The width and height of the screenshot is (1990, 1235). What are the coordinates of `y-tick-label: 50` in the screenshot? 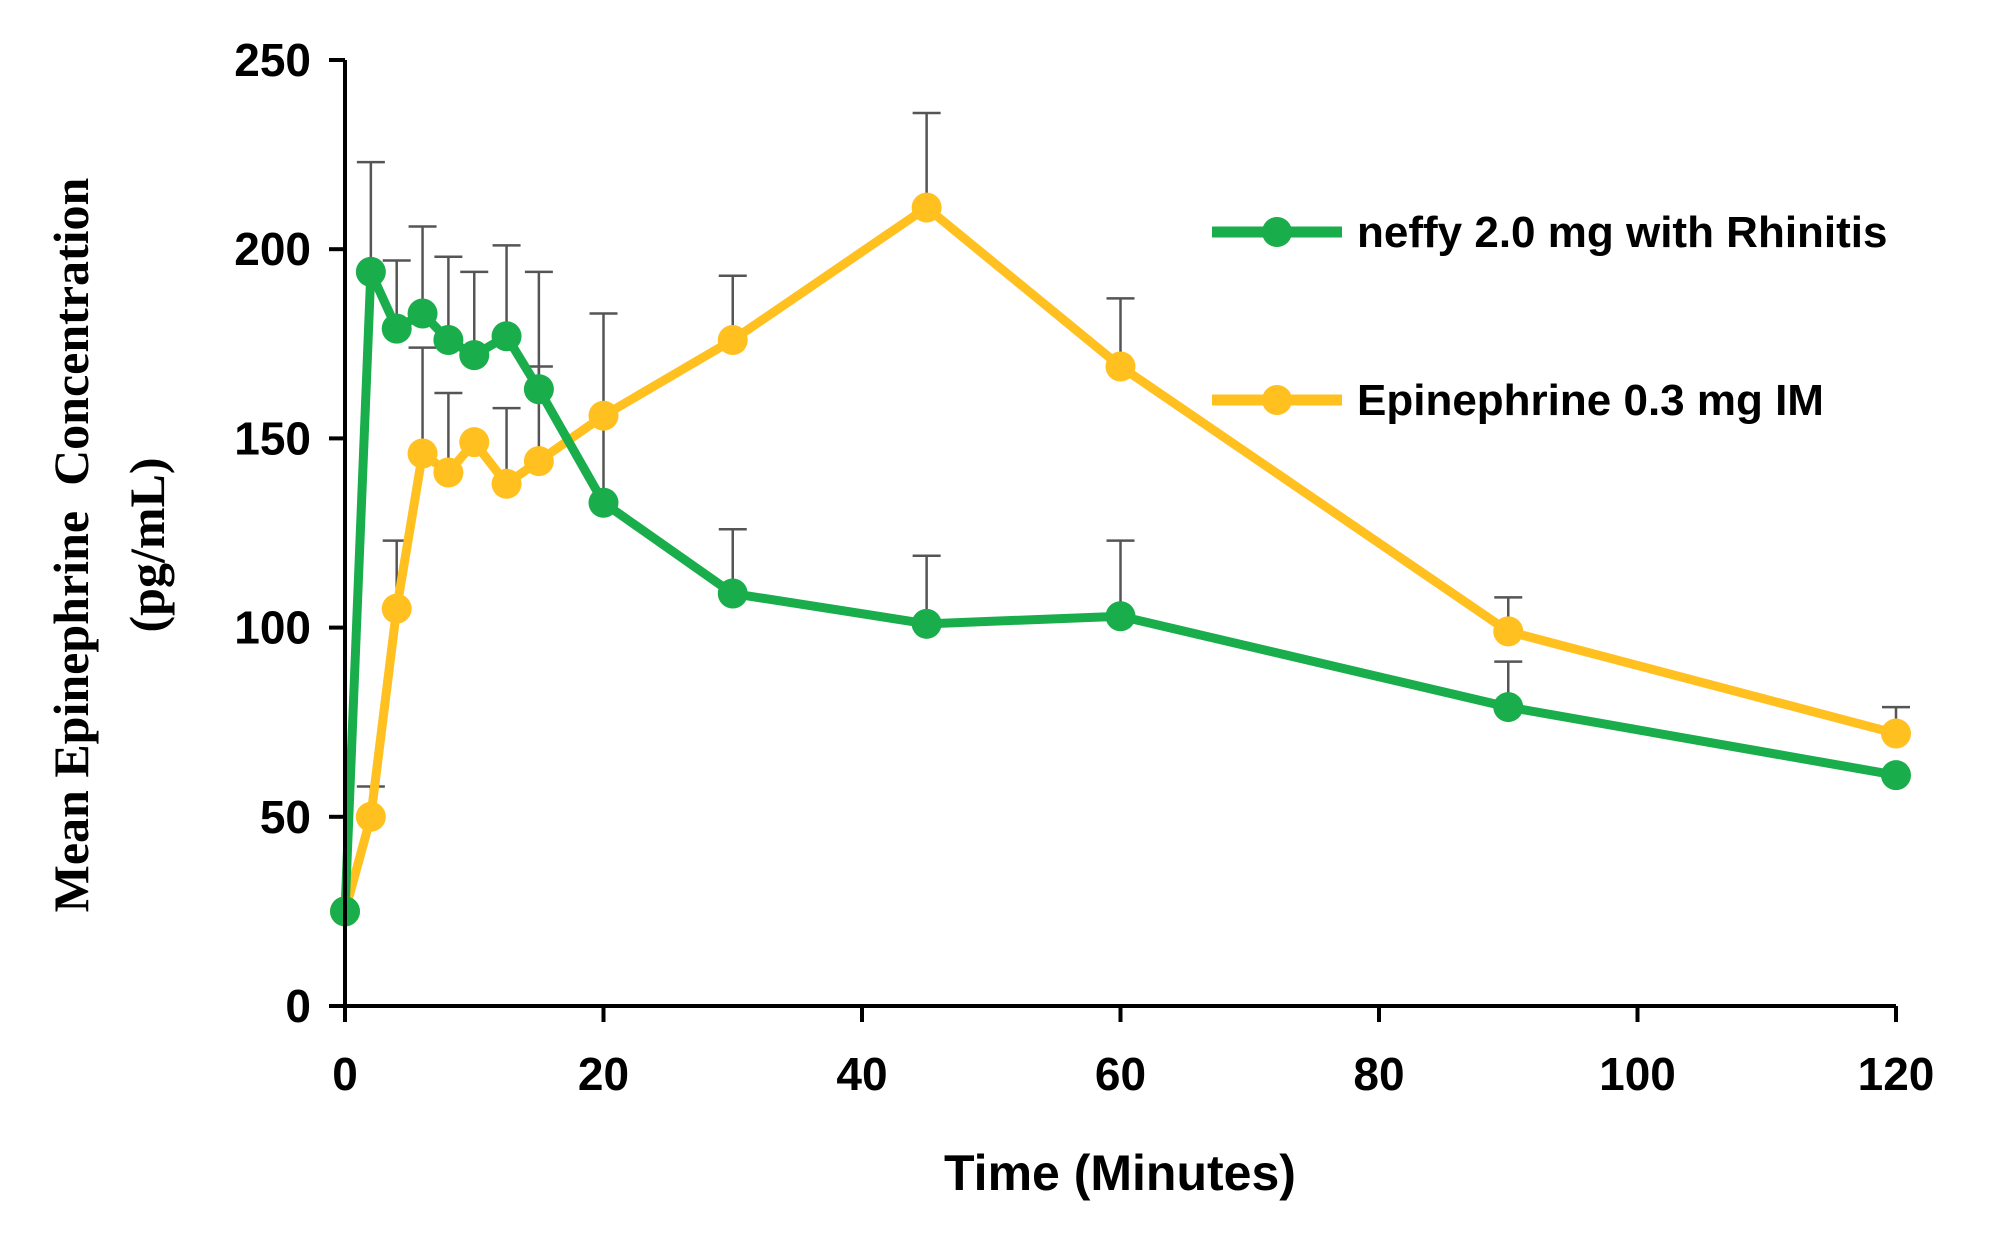 It's located at (285, 817).